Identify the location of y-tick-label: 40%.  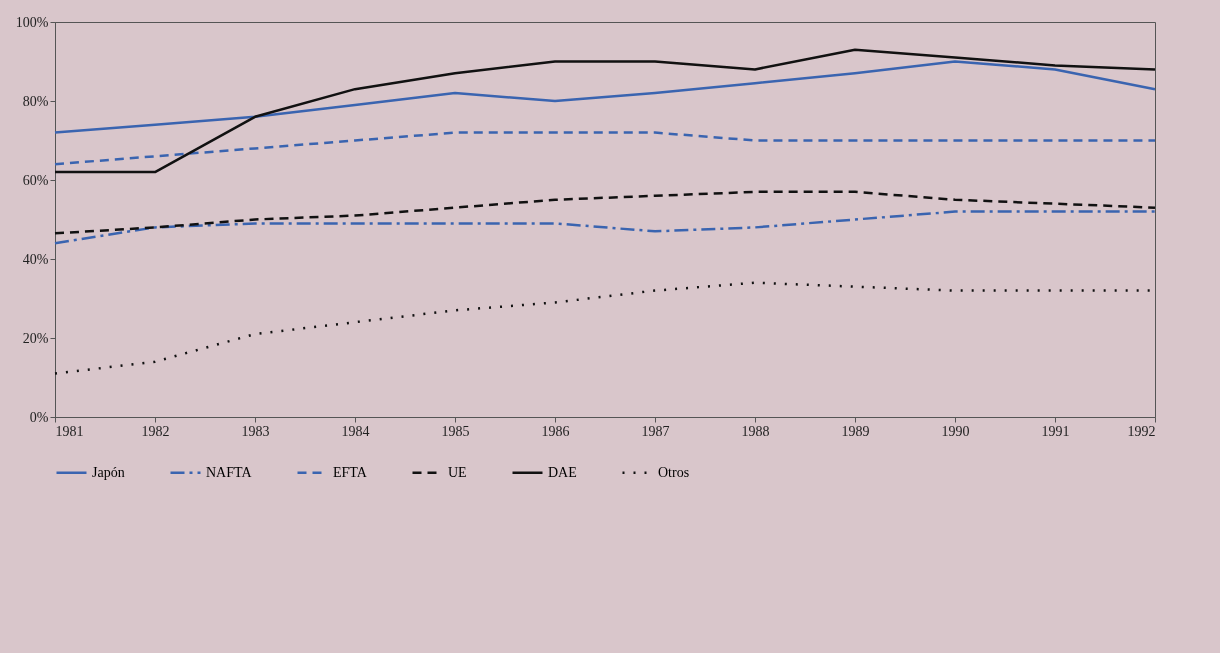
(35, 259).